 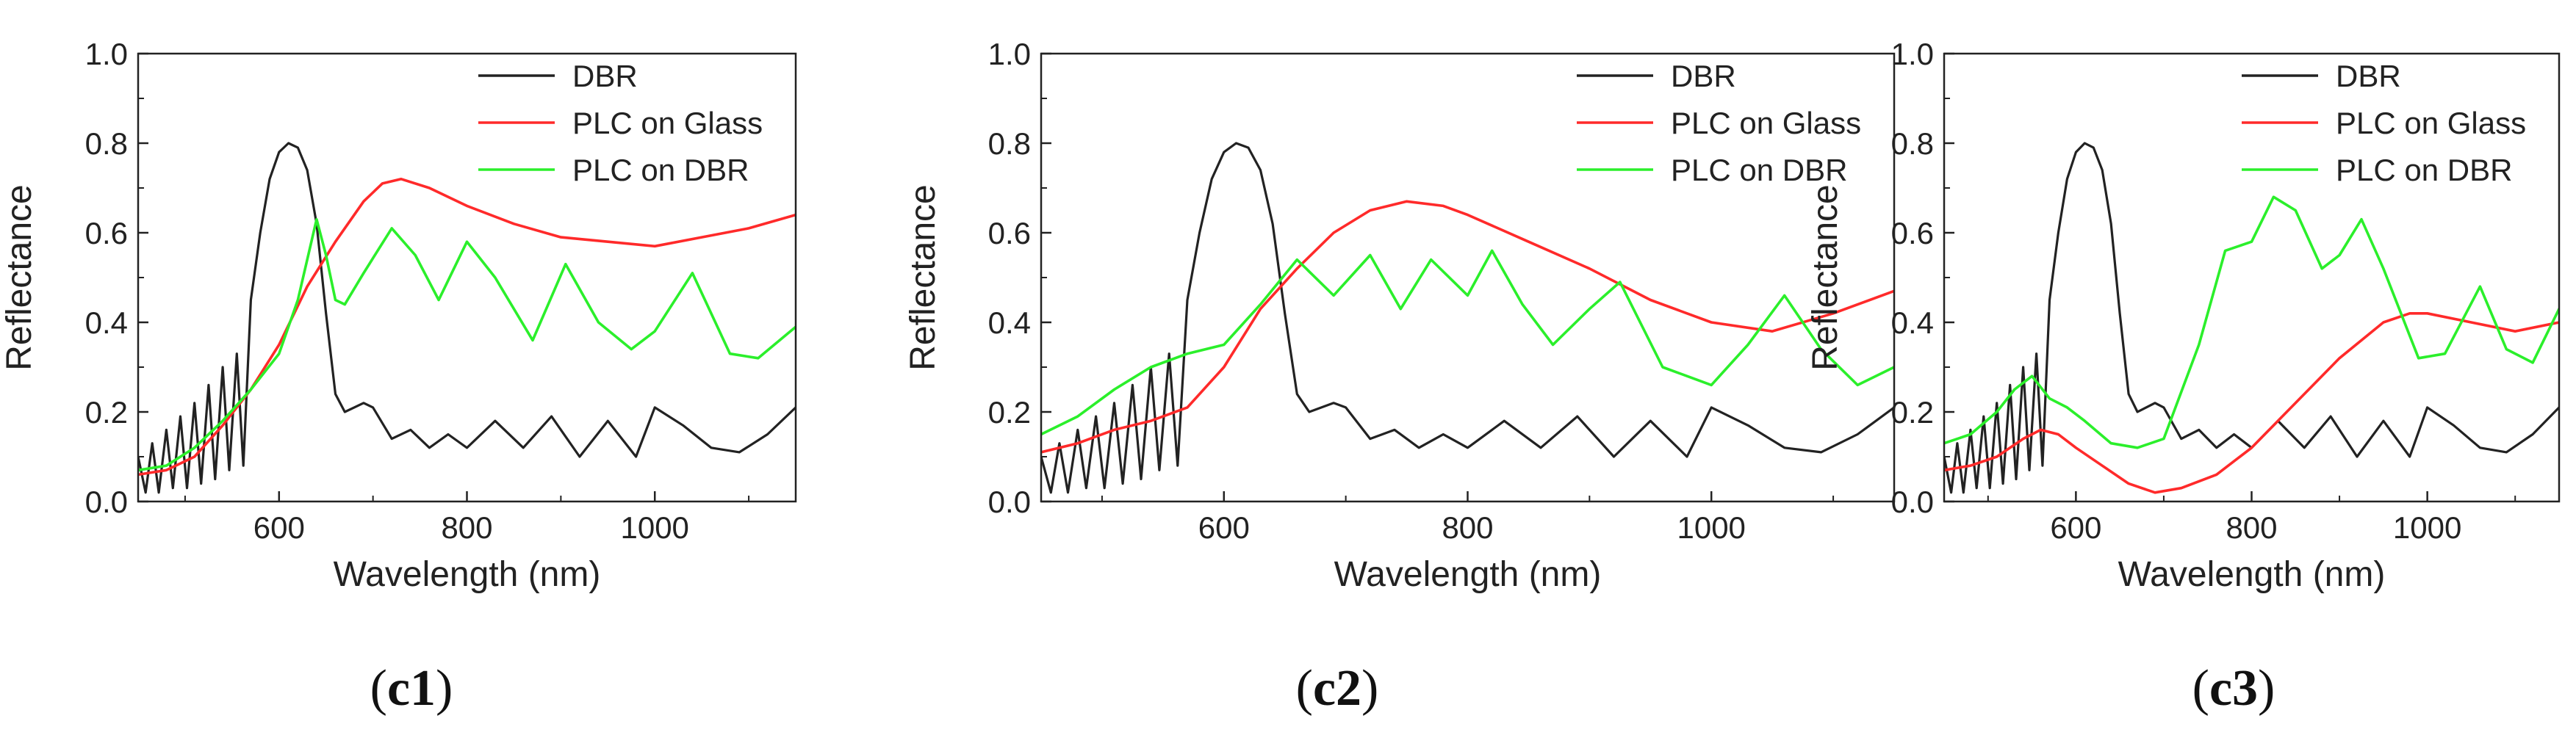 I want to click on panel-caption: (c3), so click(x=2233, y=688).